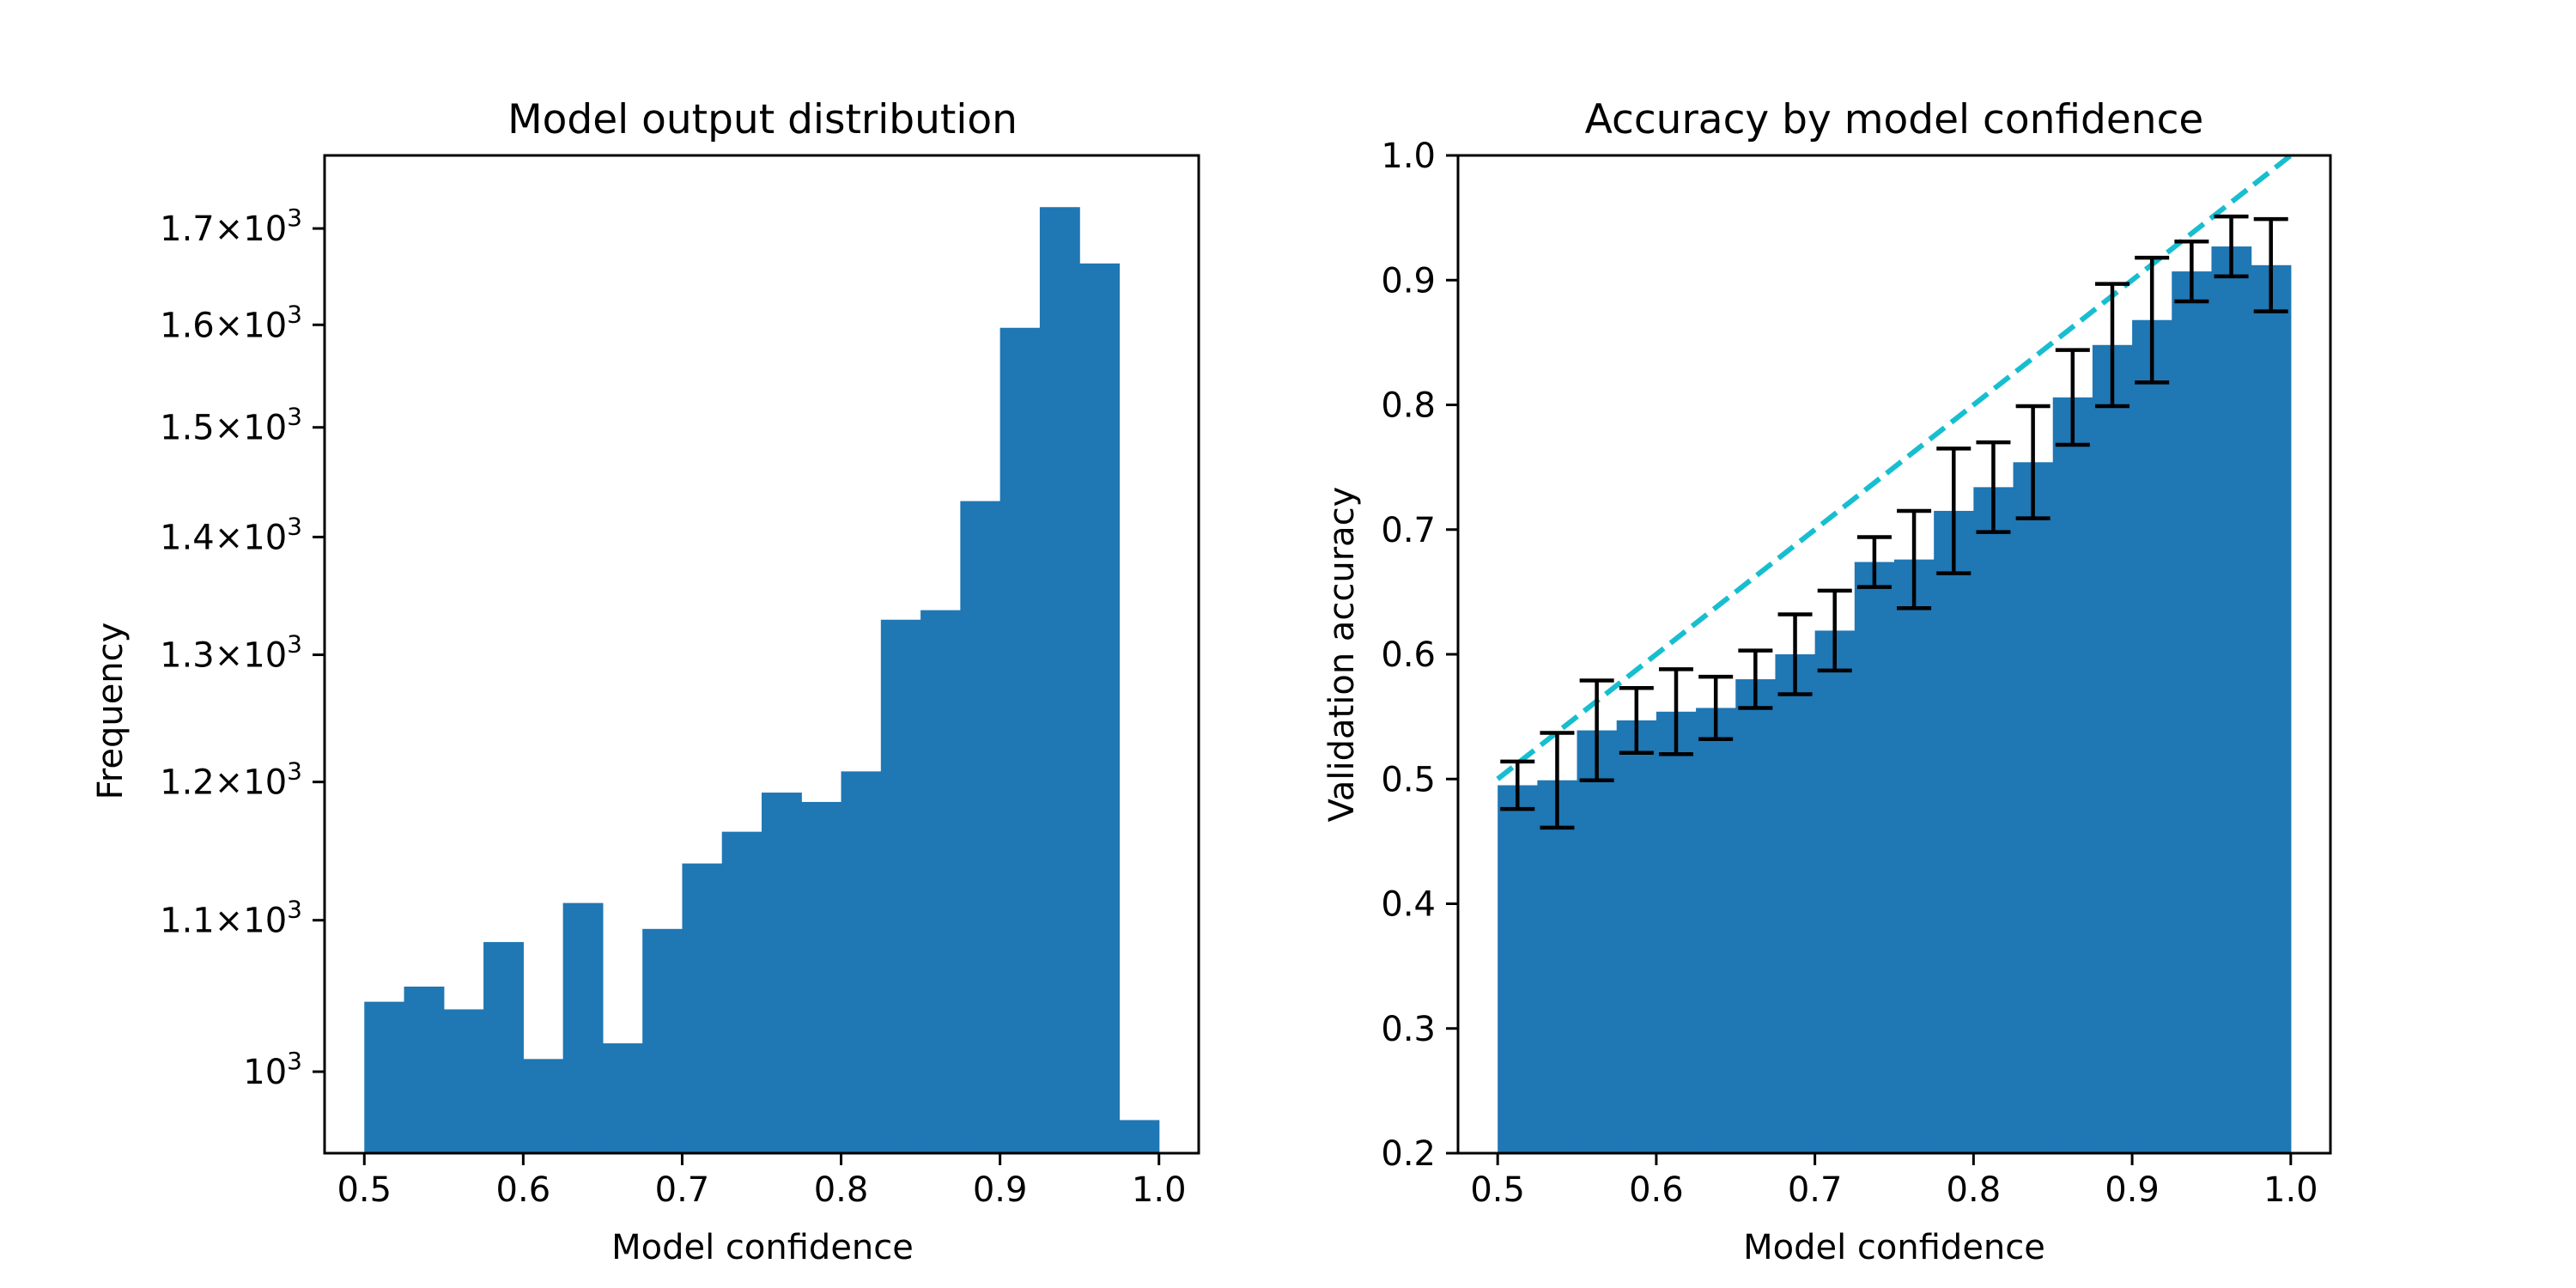 Image resolution: width=2576 pixels, height=1288 pixels. I want to click on histogram-x-tick-label: 0.5, so click(365, 1190).